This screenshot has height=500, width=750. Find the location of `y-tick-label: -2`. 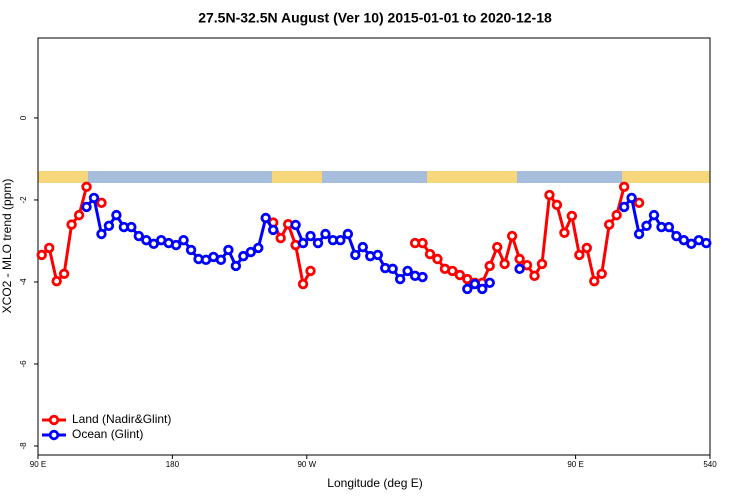

y-tick-label: -2 is located at coordinates (23, 200).